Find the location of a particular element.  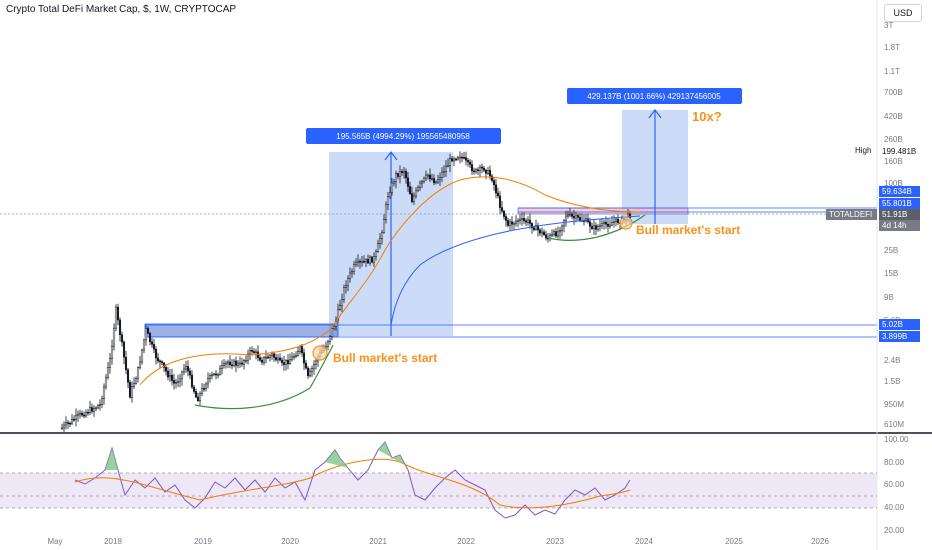

symbol-tag-bg is located at coordinates (851, 214).